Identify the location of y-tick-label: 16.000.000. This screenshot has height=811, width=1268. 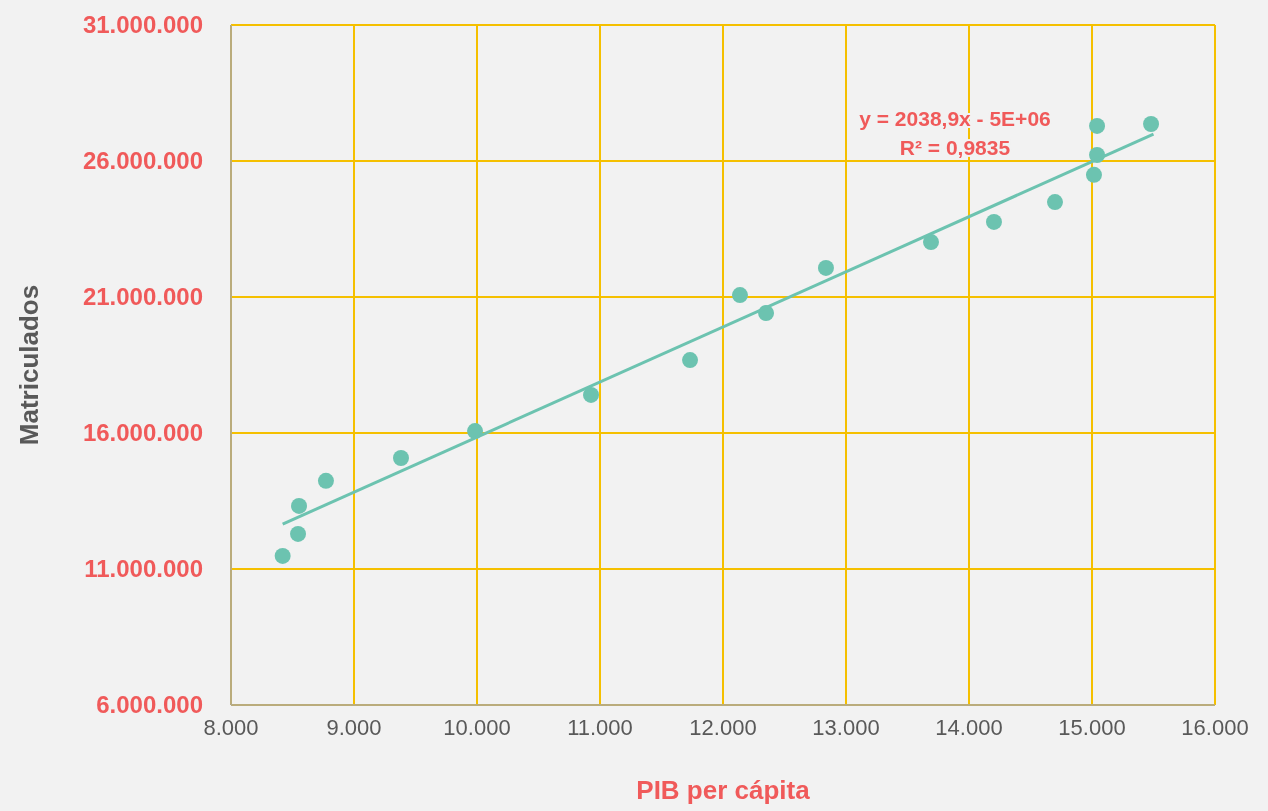
(142, 433).